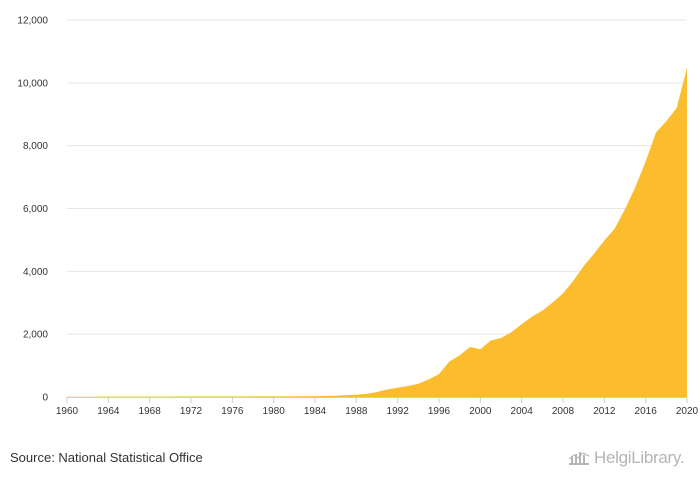 The image size is (700, 483). What do you see at coordinates (439, 411) in the screenshot?
I see `x-tick-label: 1996` at bounding box center [439, 411].